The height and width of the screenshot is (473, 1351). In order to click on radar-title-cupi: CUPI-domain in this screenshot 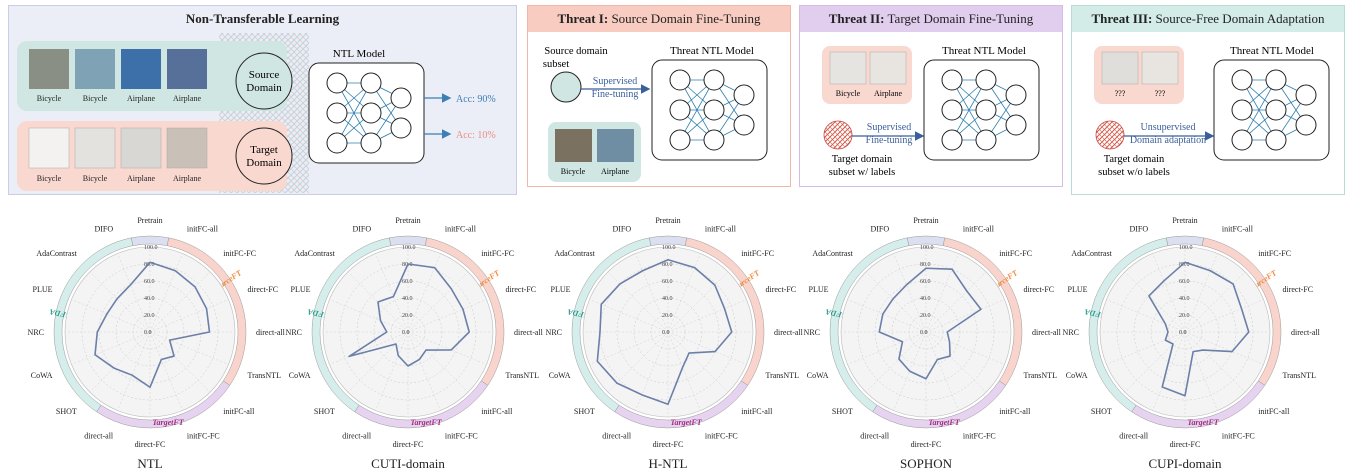, I will do `click(1185, 463)`.